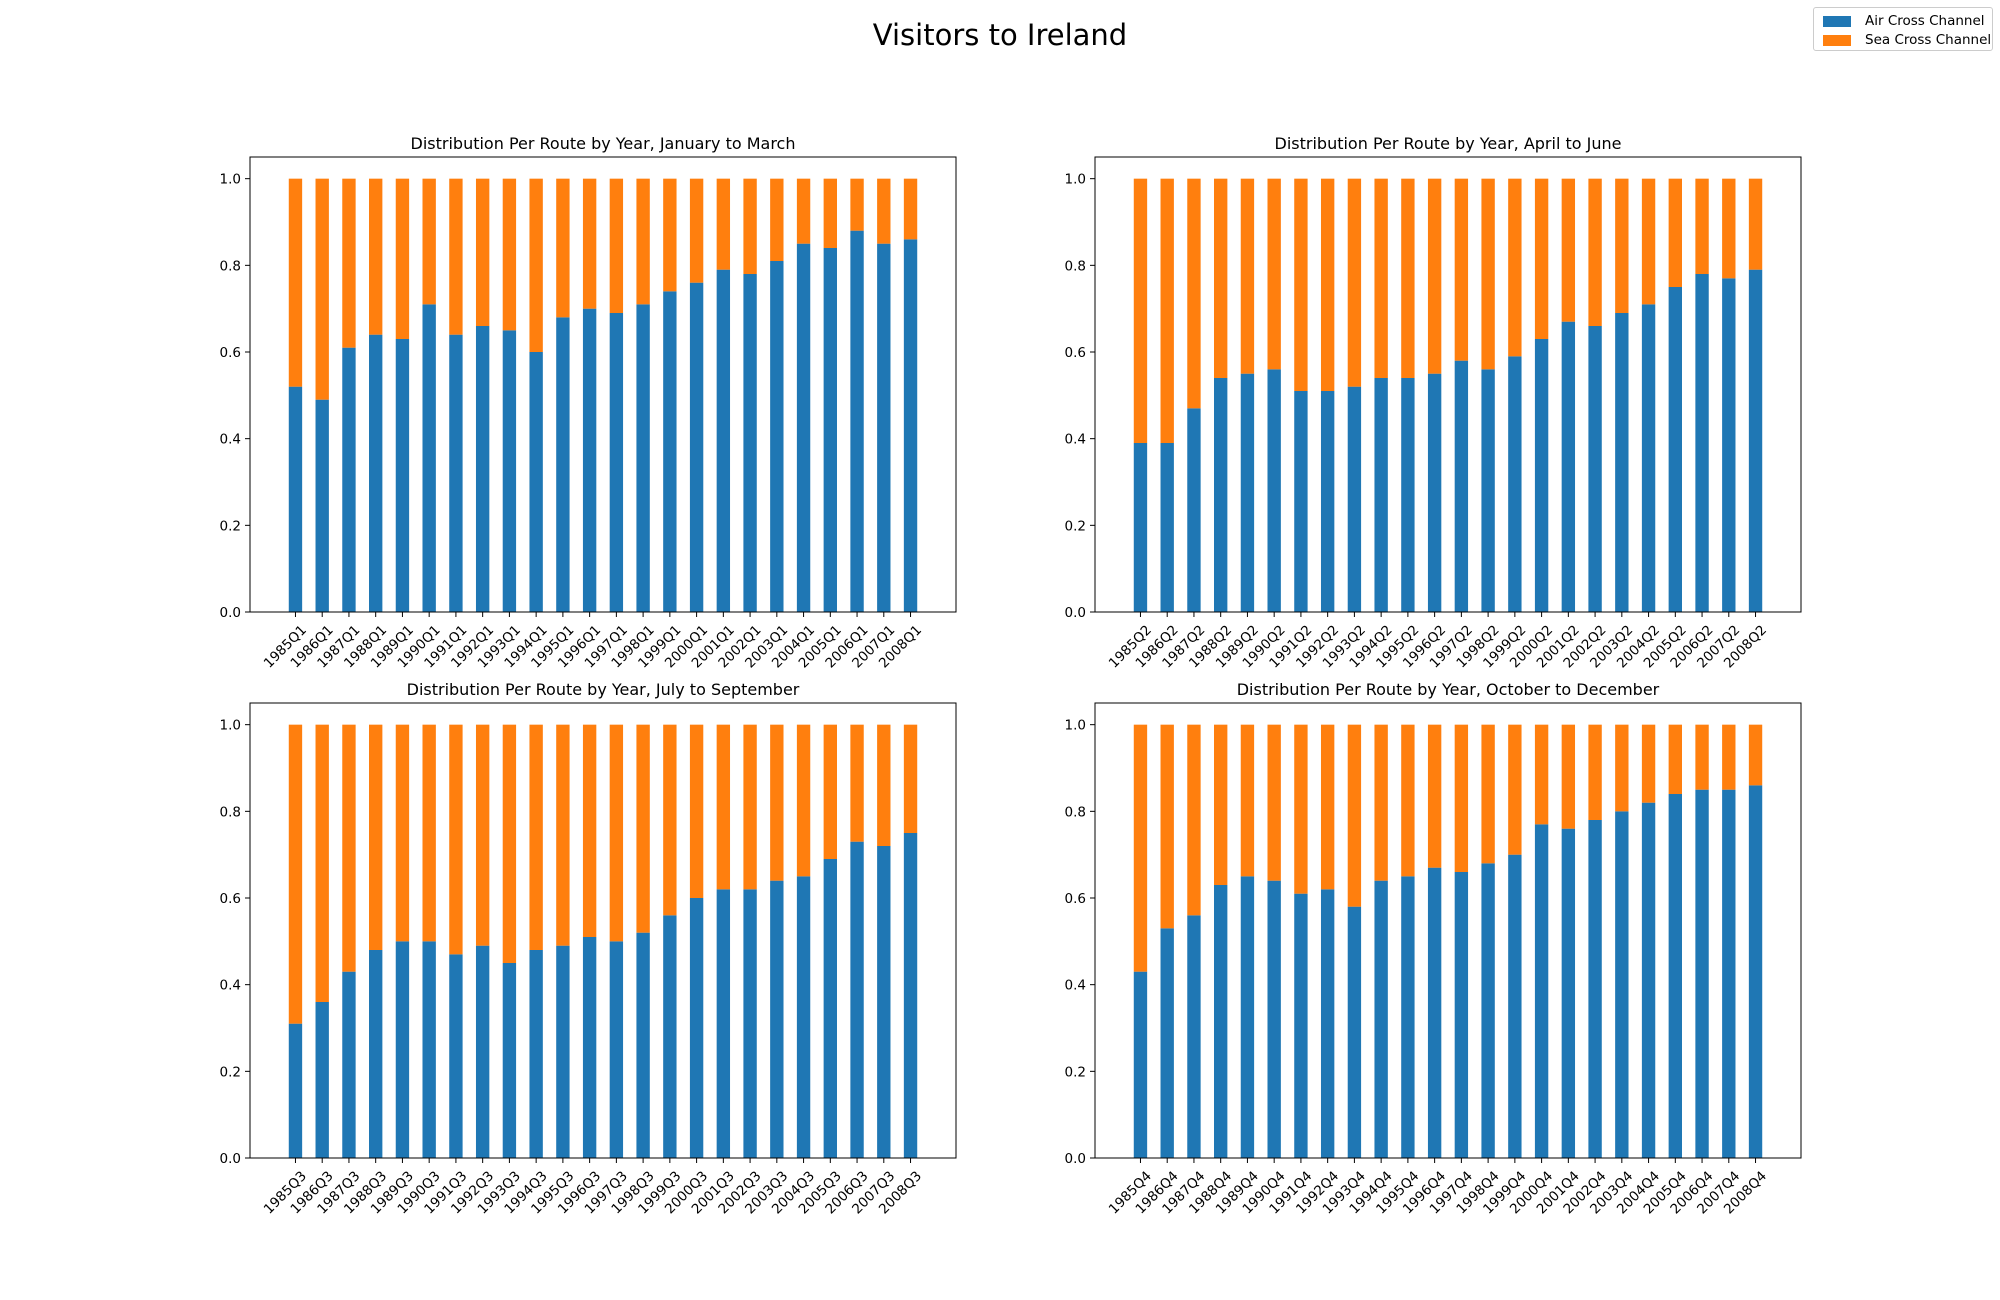 The width and height of the screenshot is (2000, 1300). What do you see at coordinates (1837, 21) in the screenshot?
I see `legend-swatch-air` at bounding box center [1837, 21].